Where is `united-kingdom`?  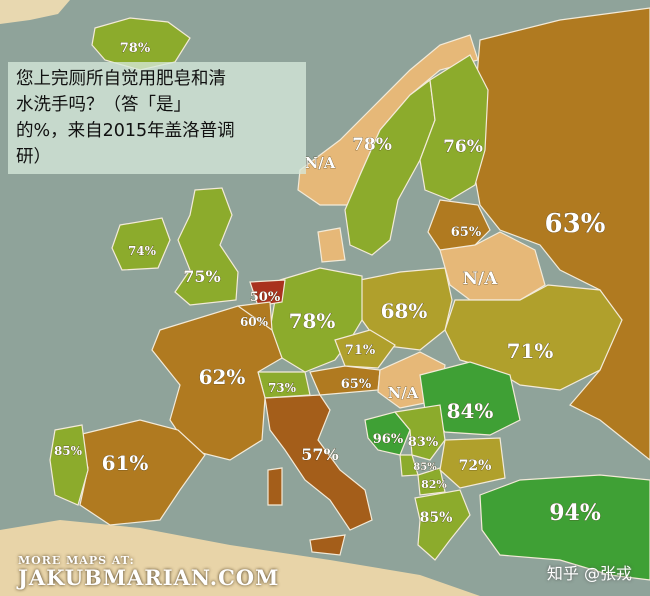 united-kingdom is located at coordinates (206, 246).